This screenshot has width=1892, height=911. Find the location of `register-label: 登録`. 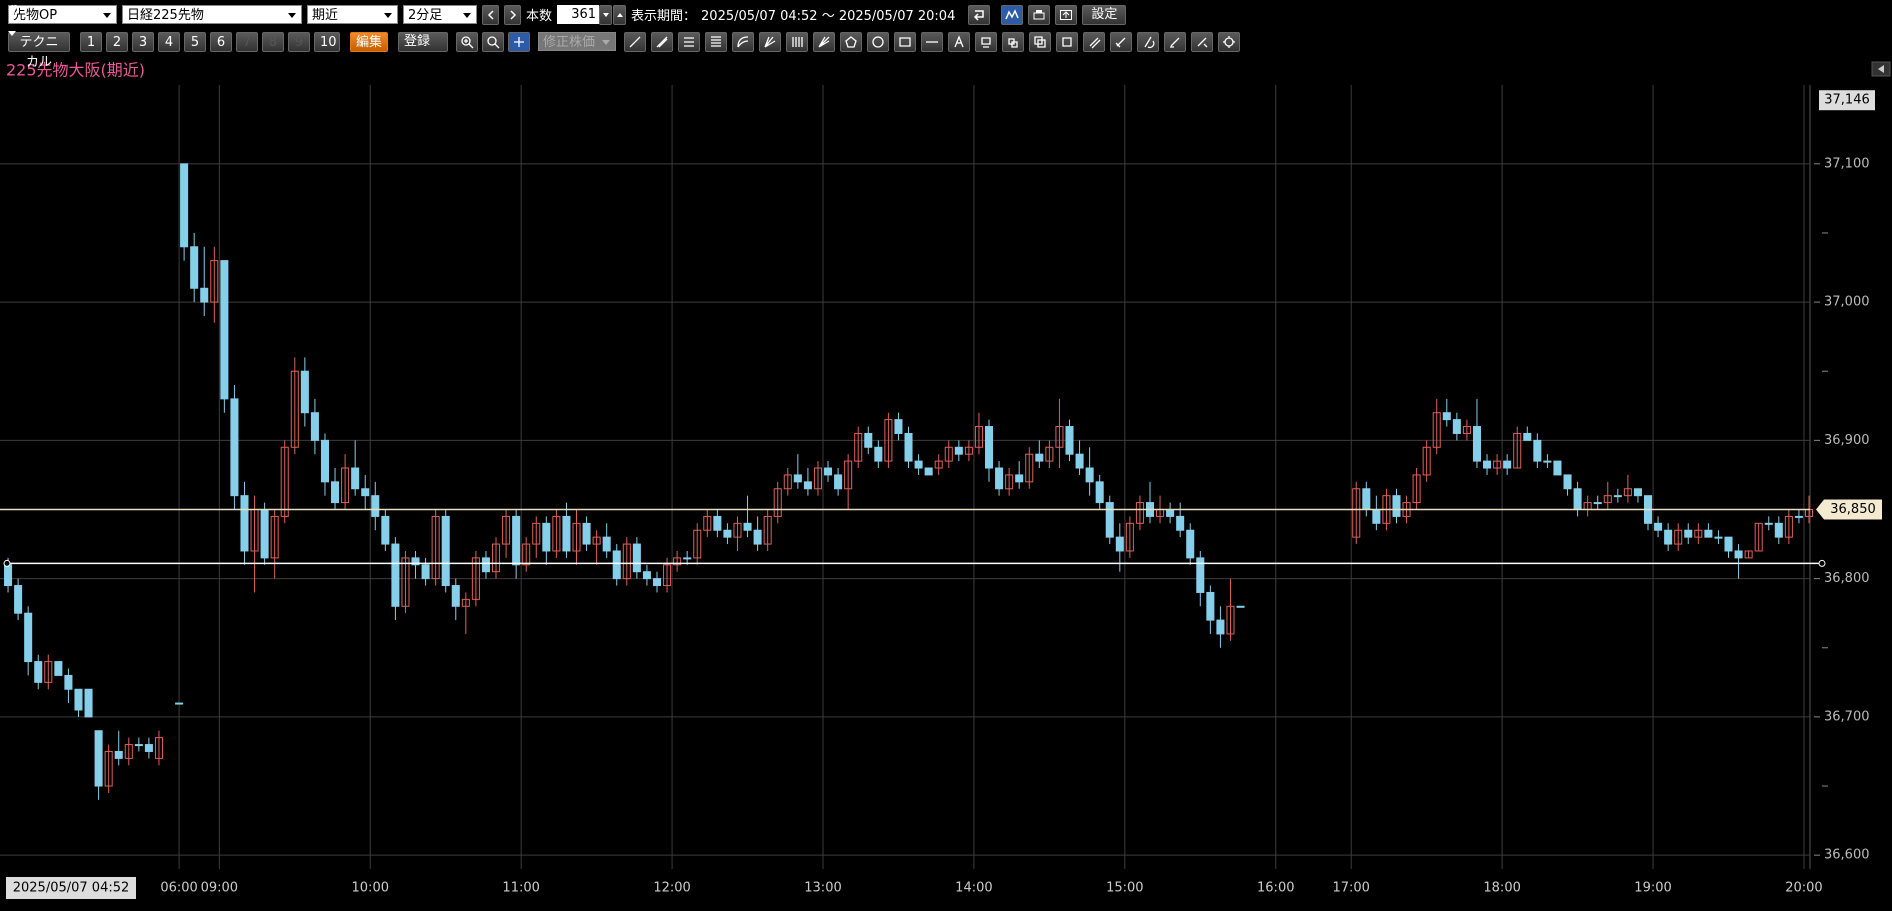

register-label: 登録 is located at coordinates (417, 41).